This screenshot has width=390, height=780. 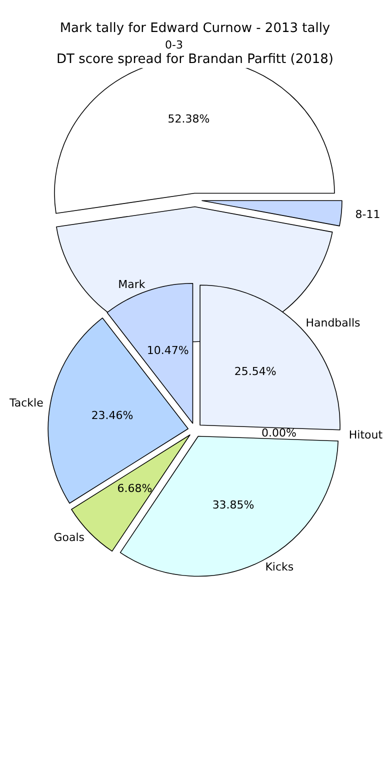 What do you see at coordinates (174, 45) in the screenshot?
I see `slice-label: 0-3` at bounding box center [174, 45].